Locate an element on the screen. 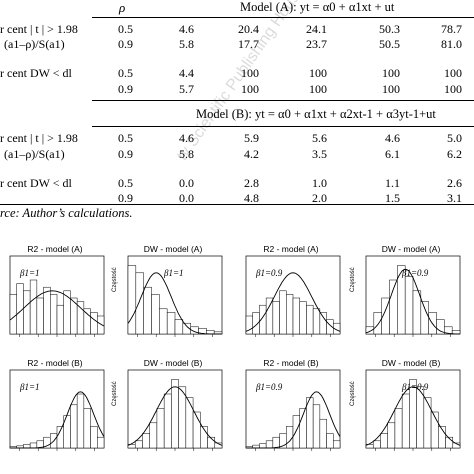 The height and width of the screenshot is (474, 474). table-cell: 5.9 is located at coordinates (251, 138).